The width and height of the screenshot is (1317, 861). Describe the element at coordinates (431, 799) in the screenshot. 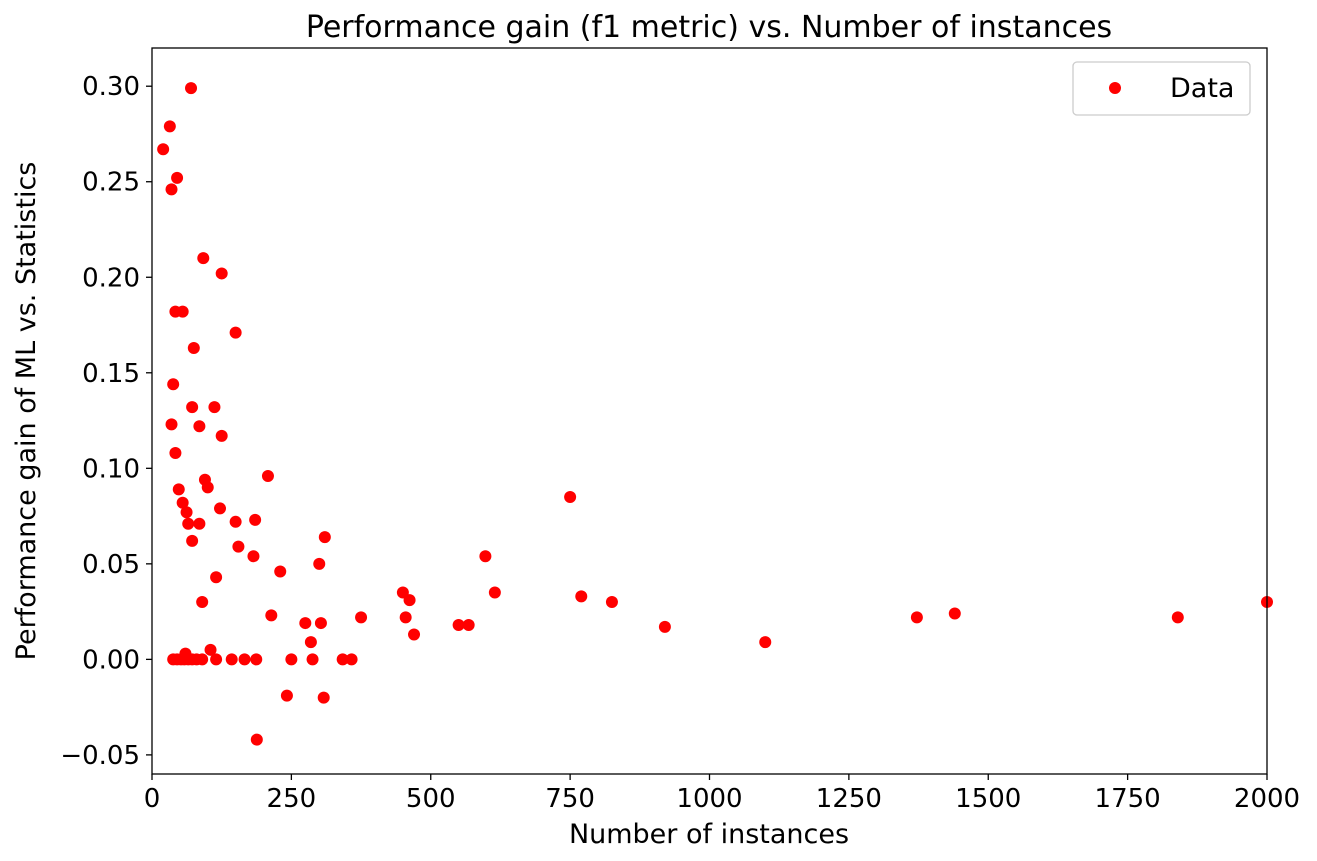

I see `x-tick-label: 500` at that location.